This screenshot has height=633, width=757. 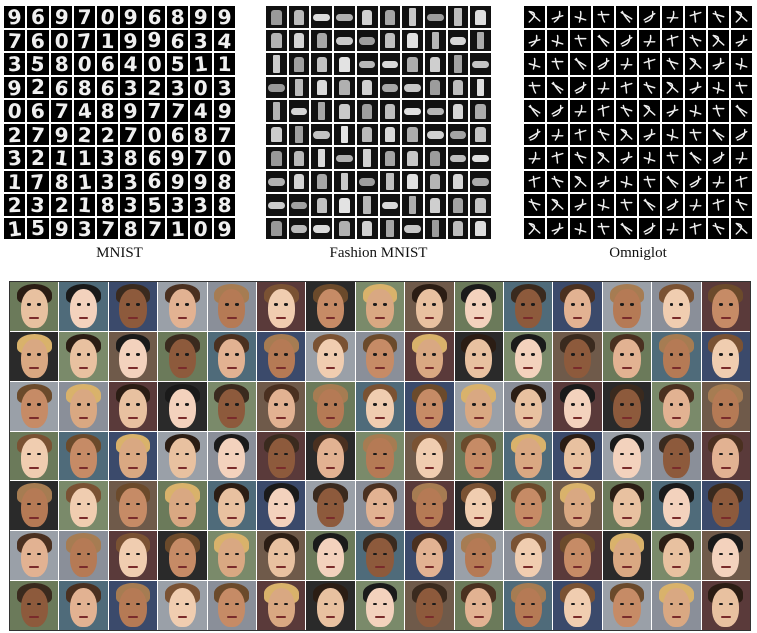 What do you see at coordinates (201, 134) in the screenshot?
I see `mnist-digit-tile: 8` at bounding box center [201, 134].